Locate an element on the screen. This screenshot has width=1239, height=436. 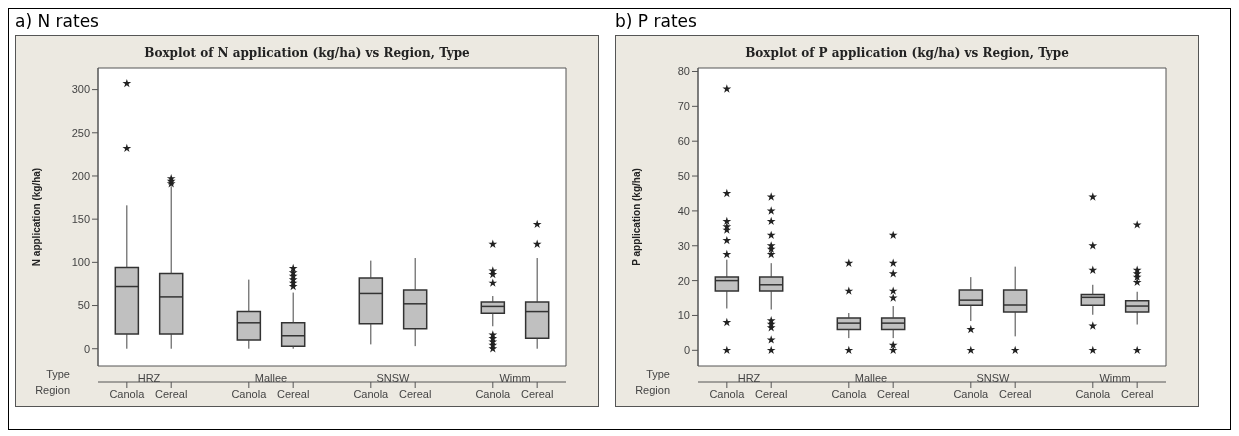
y-tick-label: 20 is located at coordinates (683, 280).